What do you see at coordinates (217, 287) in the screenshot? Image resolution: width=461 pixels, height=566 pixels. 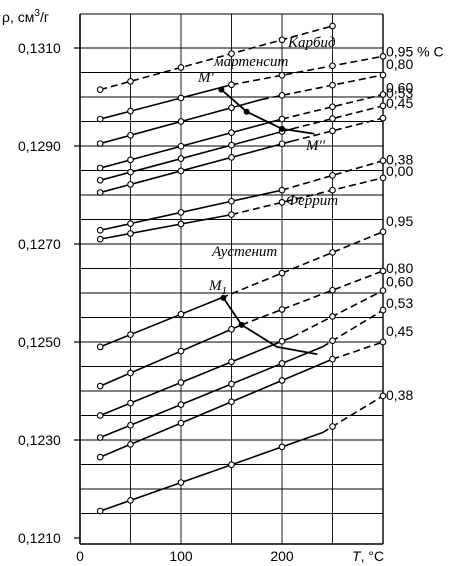 I see `point-label-m1: M1` at bounding box center [217, 287].